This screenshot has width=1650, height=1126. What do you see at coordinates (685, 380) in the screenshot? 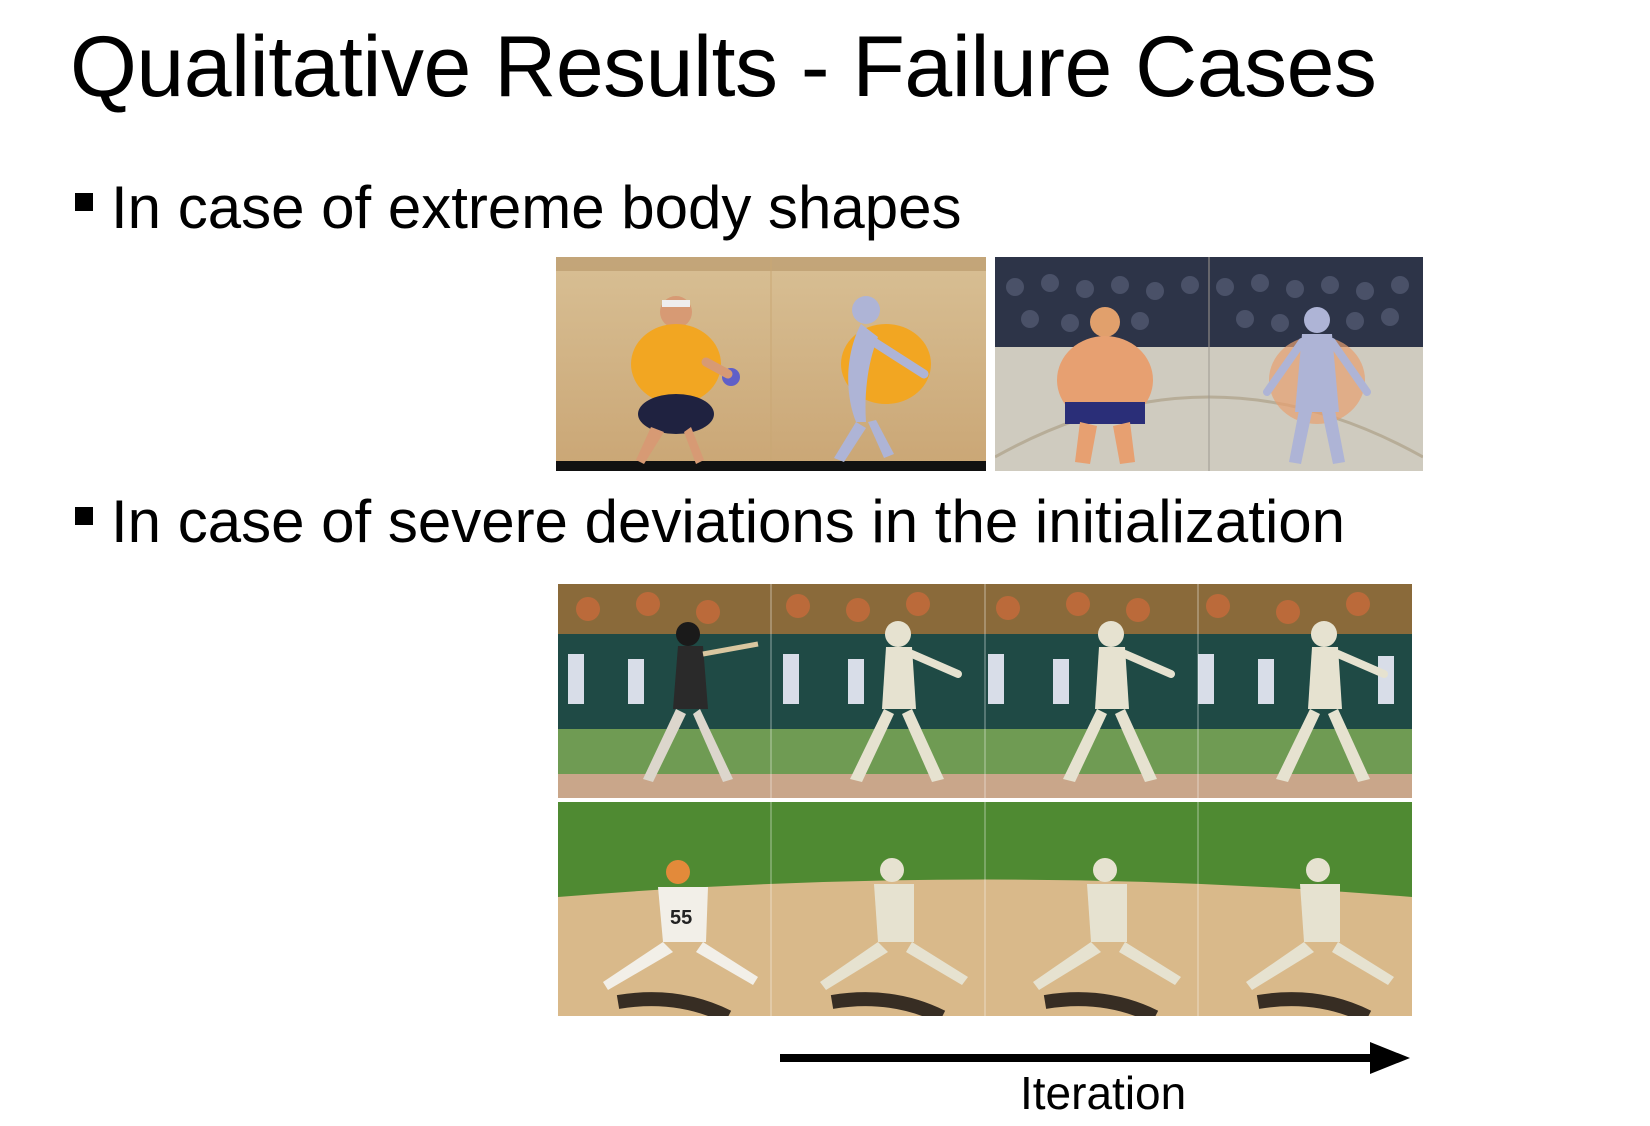
I see `volleyball-player` at bounding box center [685, 380].